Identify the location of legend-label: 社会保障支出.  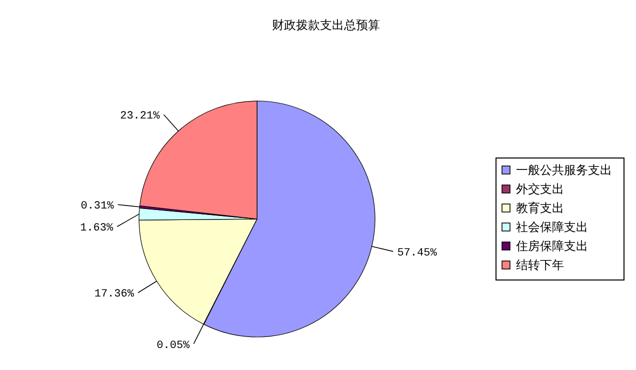
(552, 227).